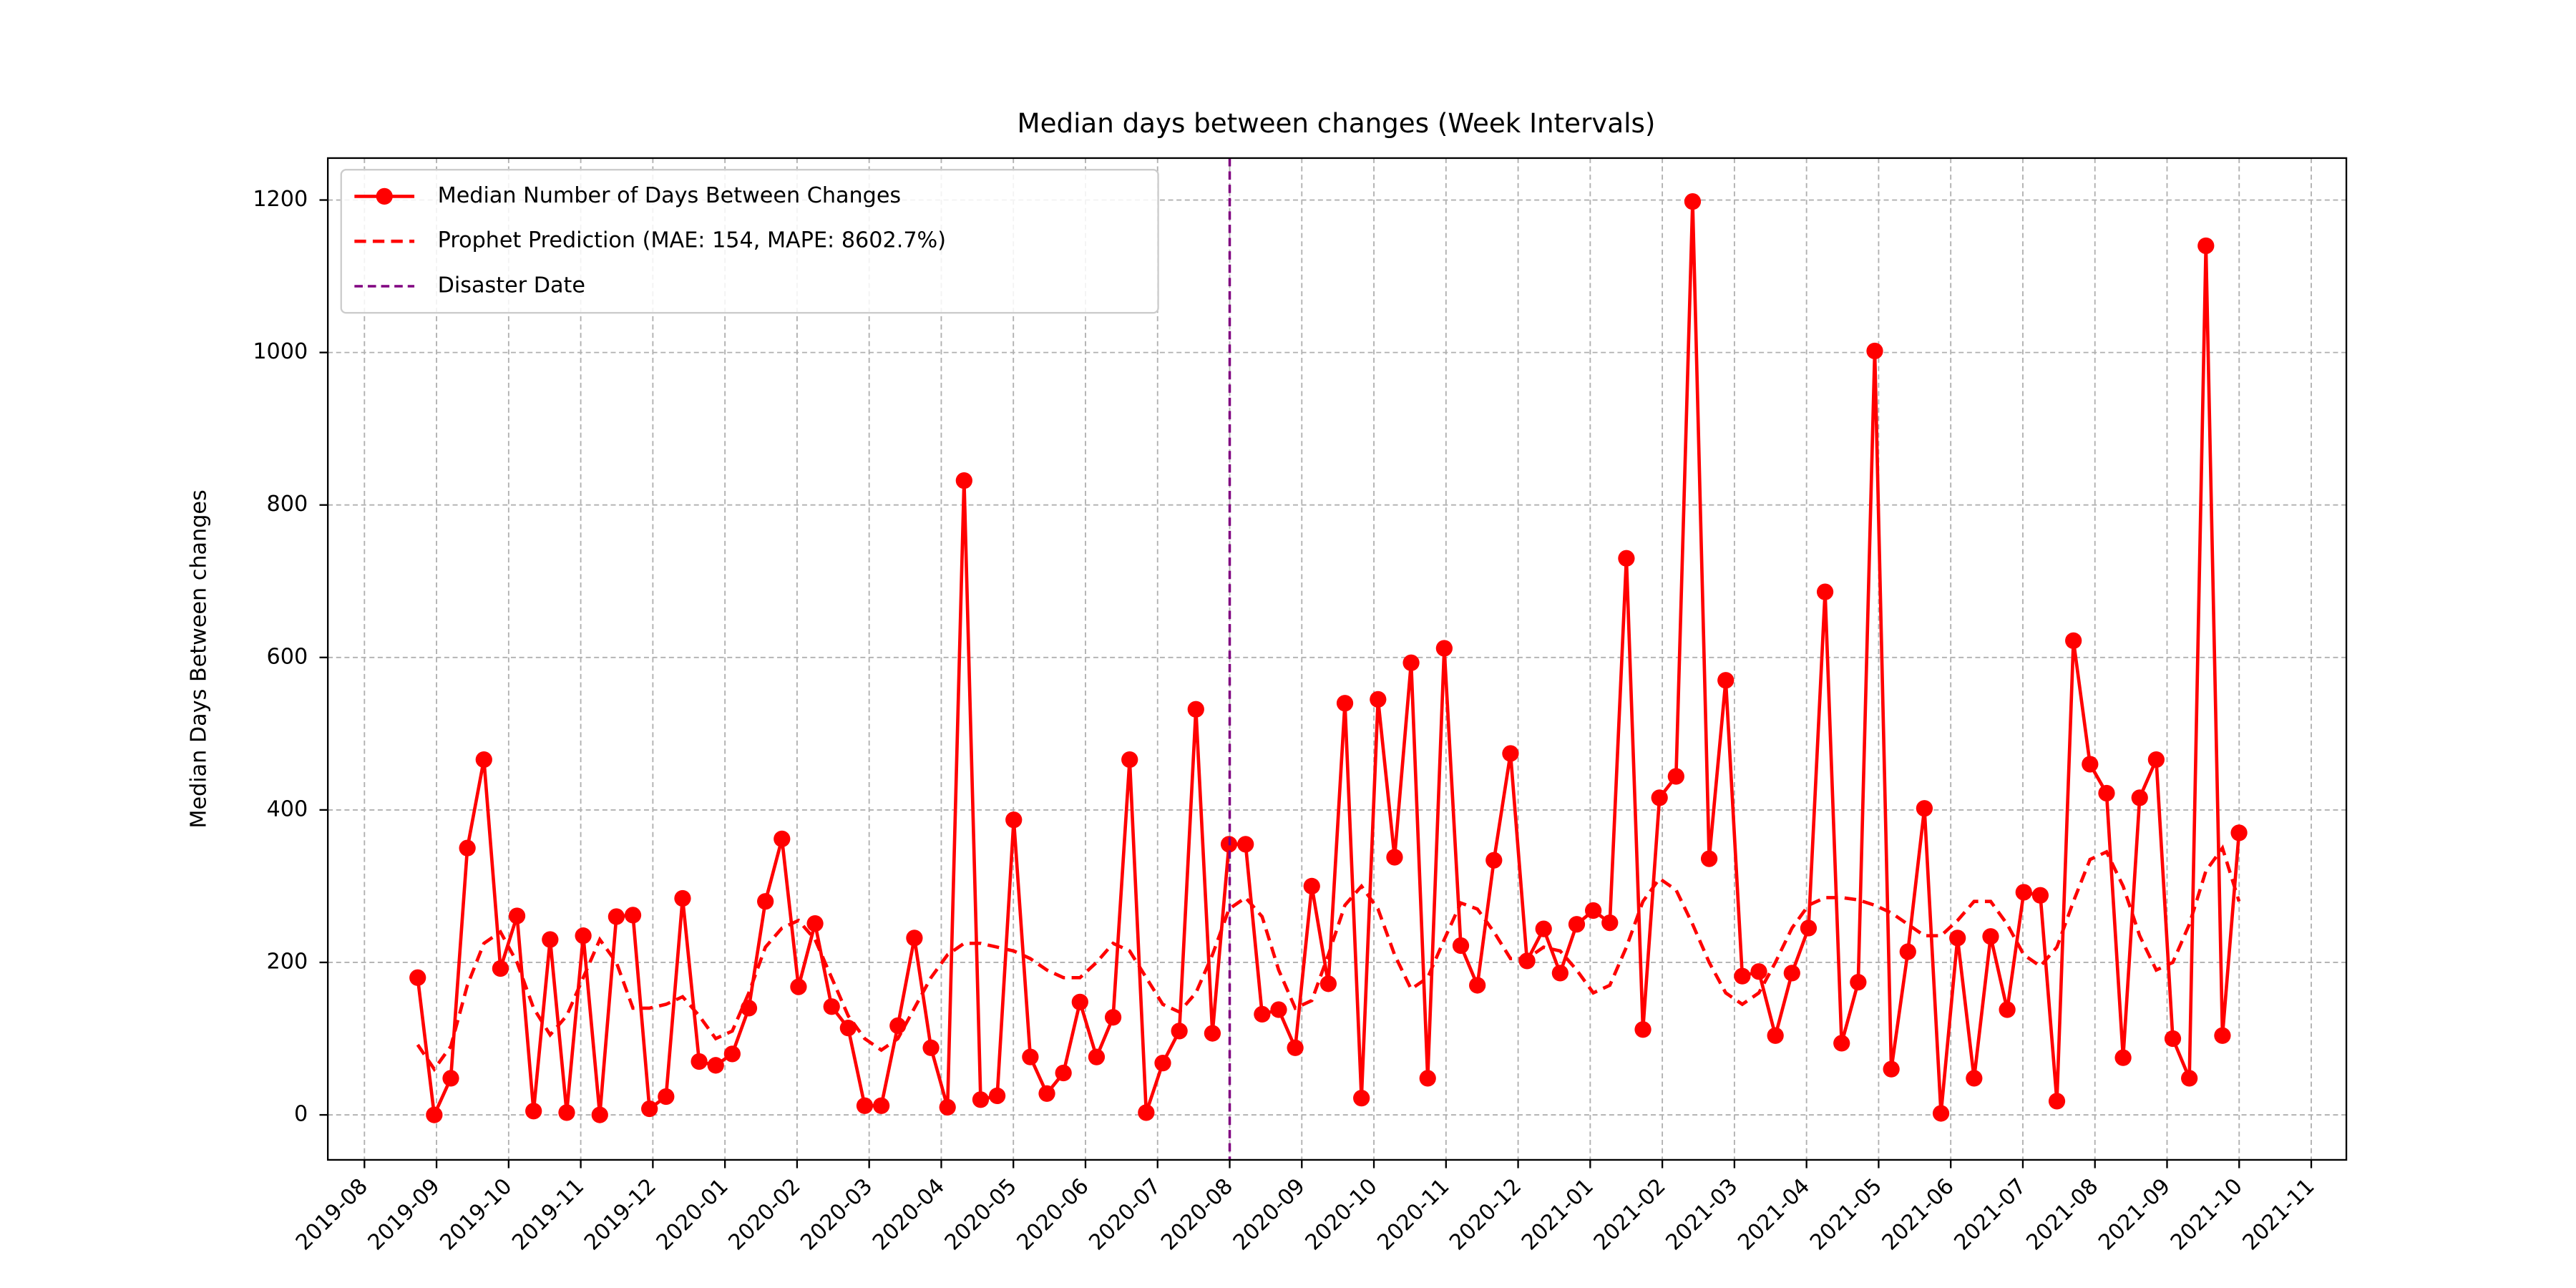 This screenshot has height=1288, width=2576. What do you see at coordinates (620, 1214) in the screenshot?
I see `x-tick-label: 2019-12` at bounding box center [620, 1214].